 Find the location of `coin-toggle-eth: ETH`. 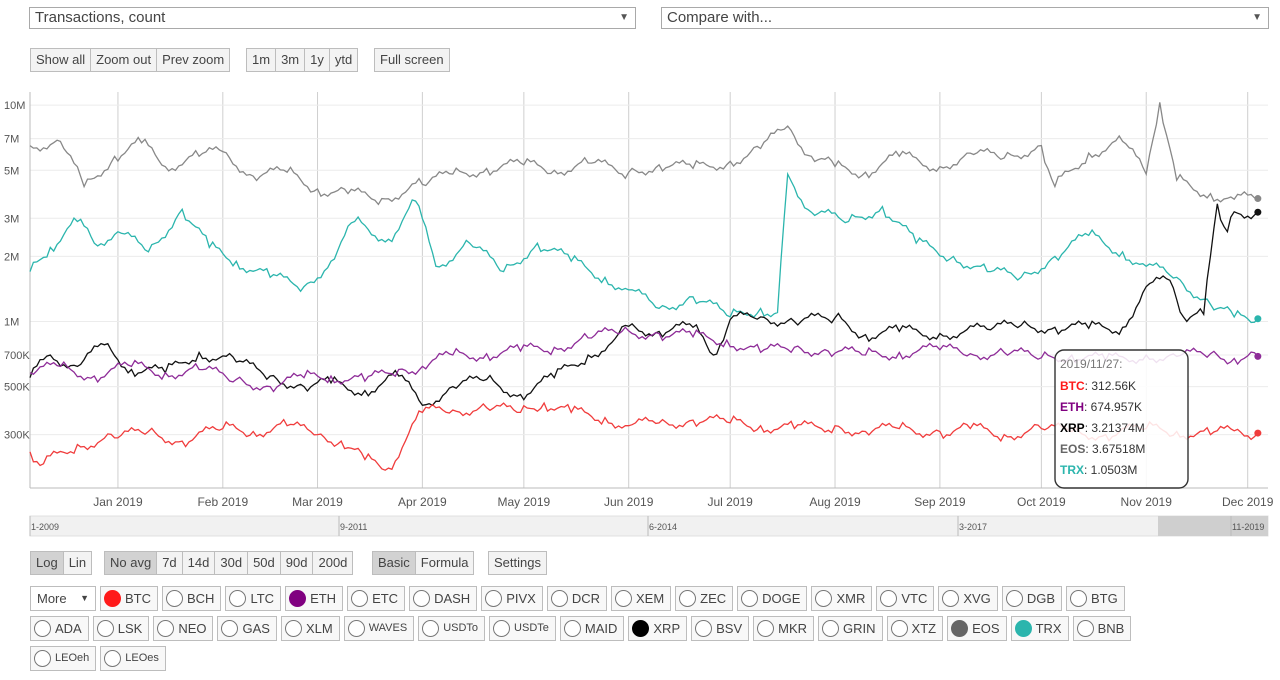

coin-toggle-eth: ETH is located at coordinates (314, 598).